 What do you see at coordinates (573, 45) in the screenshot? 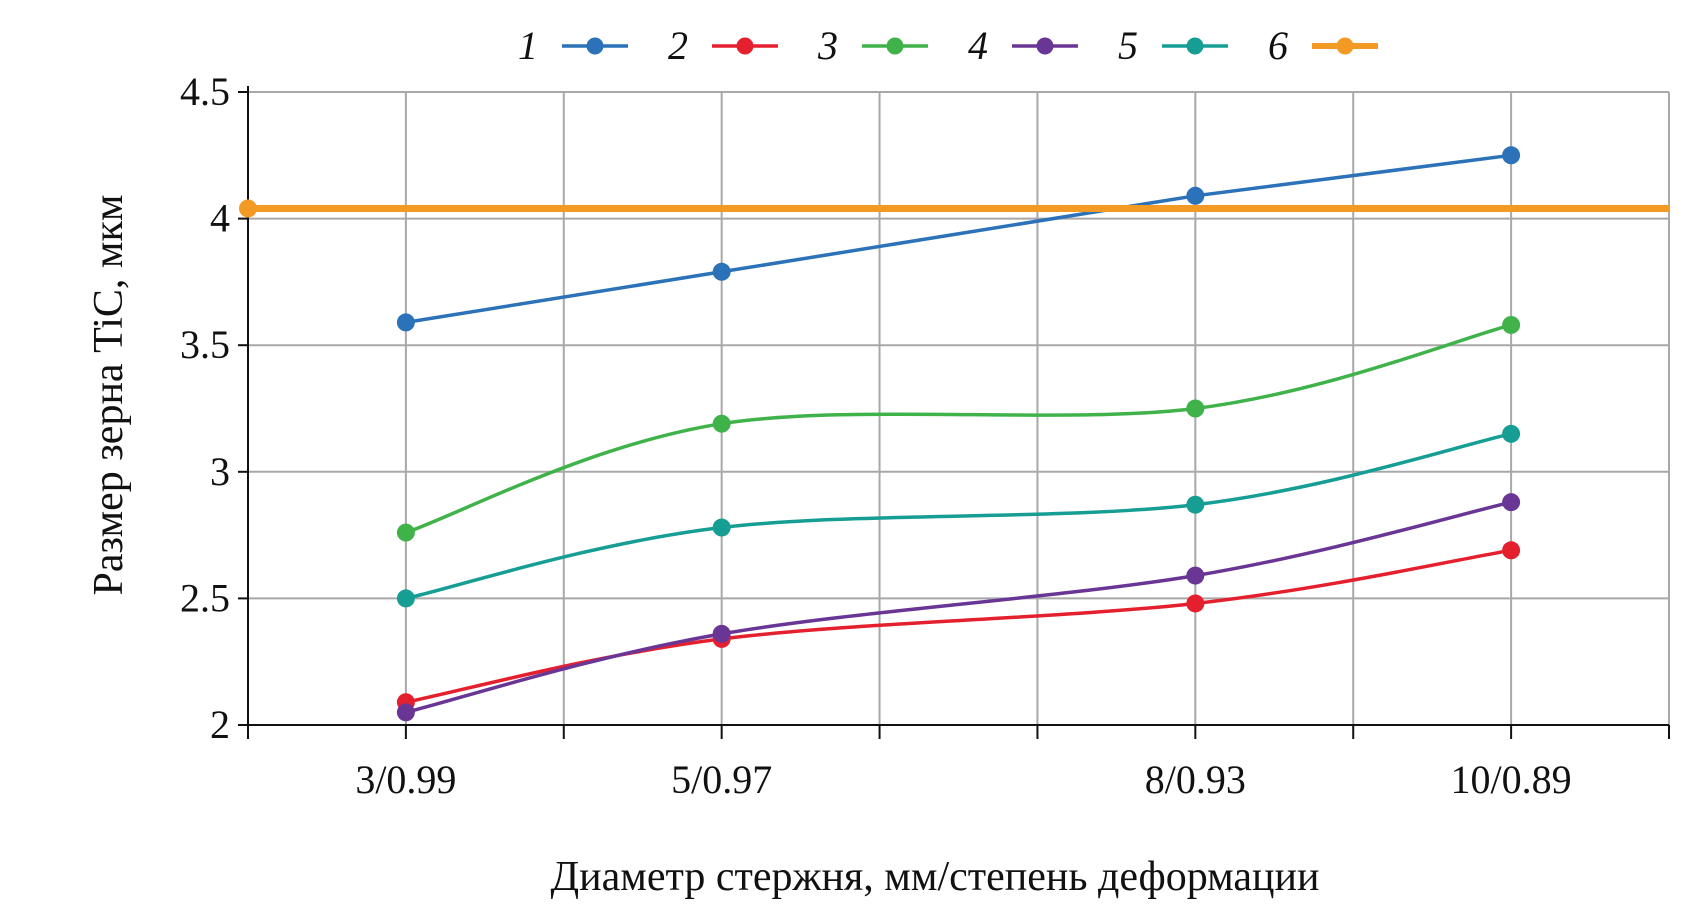
I see `legend-item-1: 1` at bounding box center [573, 45].